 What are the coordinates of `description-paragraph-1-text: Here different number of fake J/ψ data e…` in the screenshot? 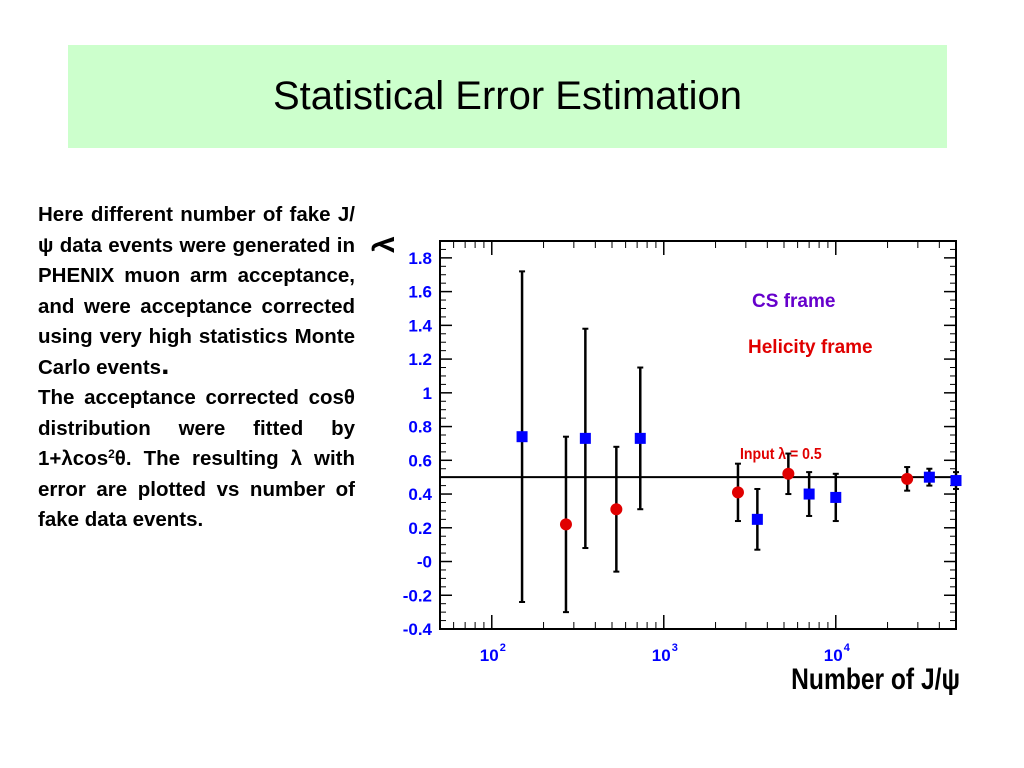 It's located at (196, 291).